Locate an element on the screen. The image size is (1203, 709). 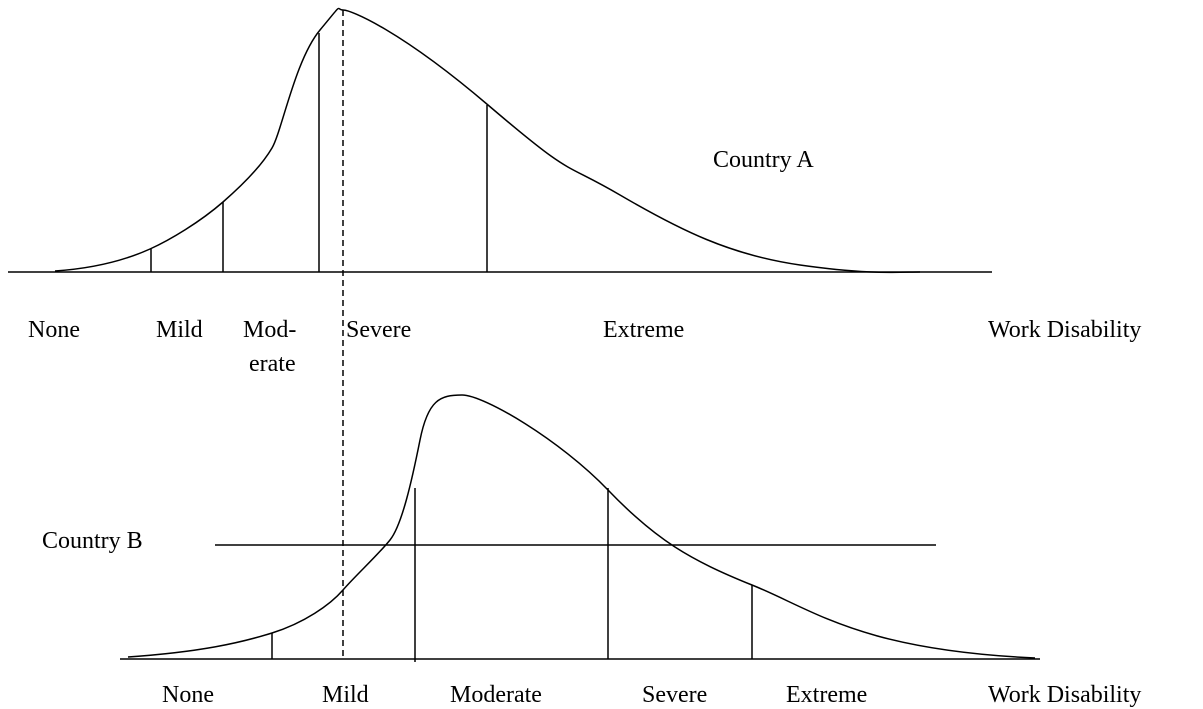
axis-label: erate is located at coordinates (272, 364).